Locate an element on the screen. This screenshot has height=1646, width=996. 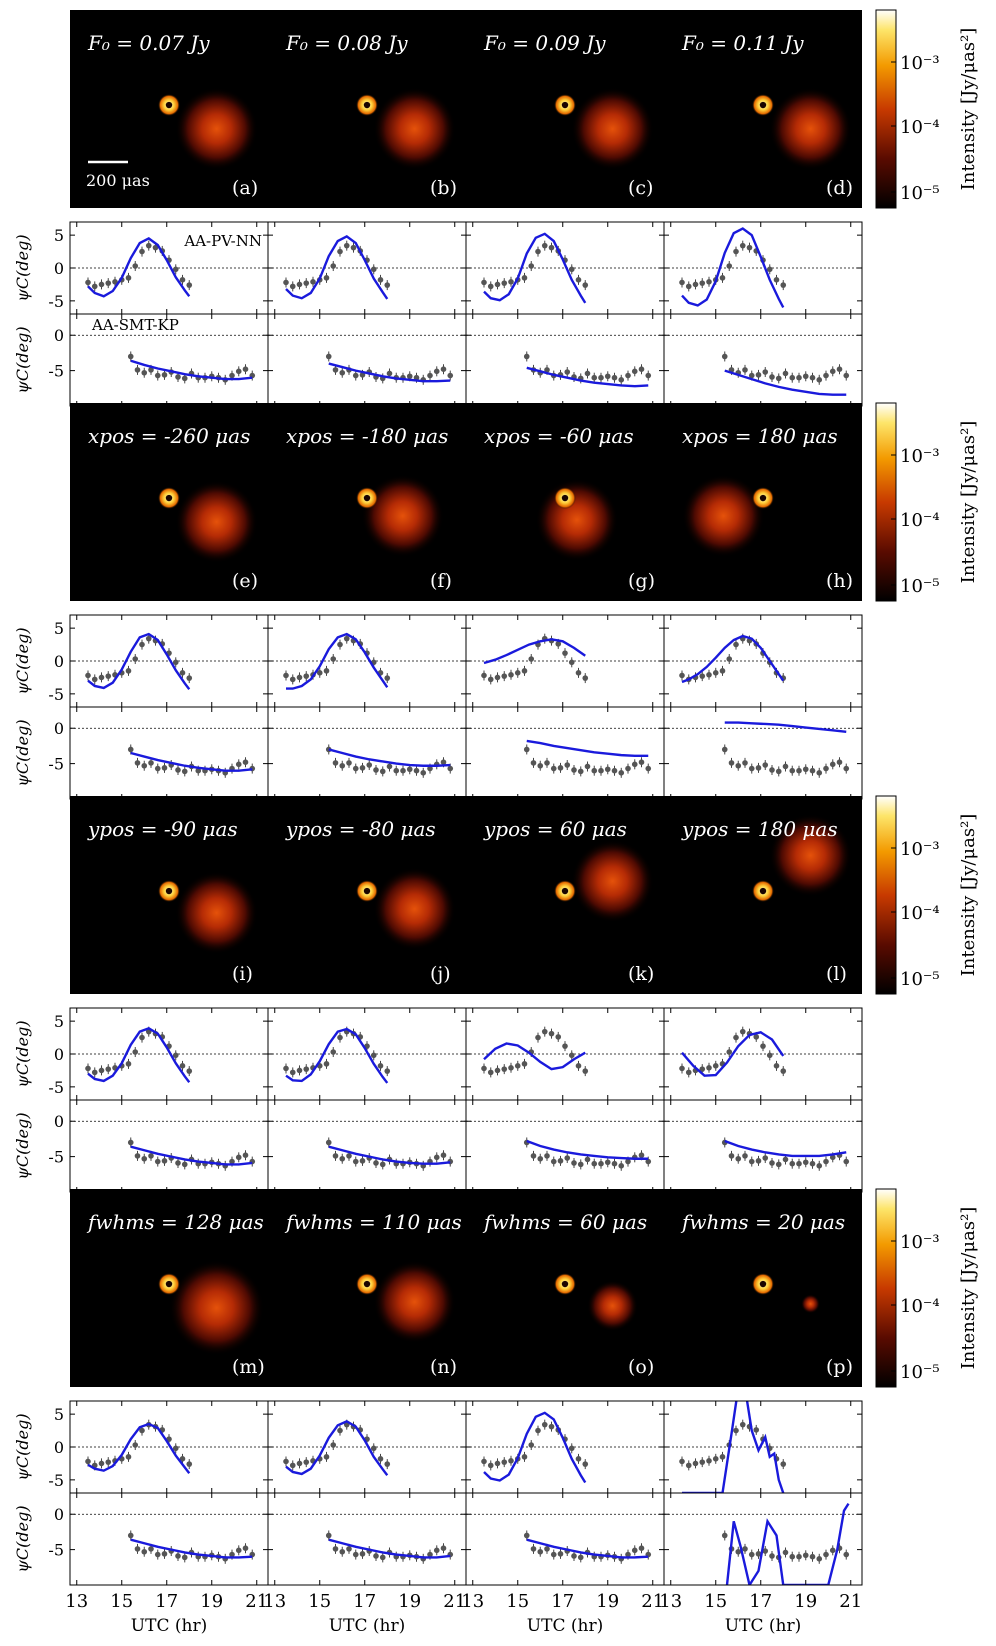
colorbar: 10⁻³ 10⁻⁴ 10⁻⁵ Intensity [Jy/μas²] is located at coordinates (927, 895).